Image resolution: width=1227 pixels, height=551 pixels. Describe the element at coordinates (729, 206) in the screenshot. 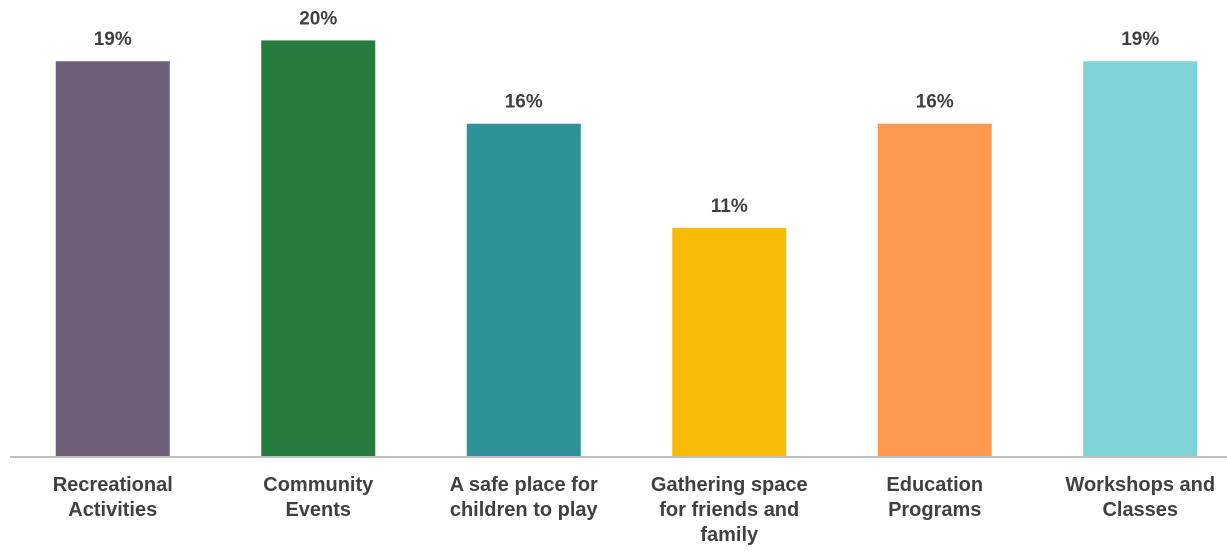

I see `value-label-4: 11%` at that location.